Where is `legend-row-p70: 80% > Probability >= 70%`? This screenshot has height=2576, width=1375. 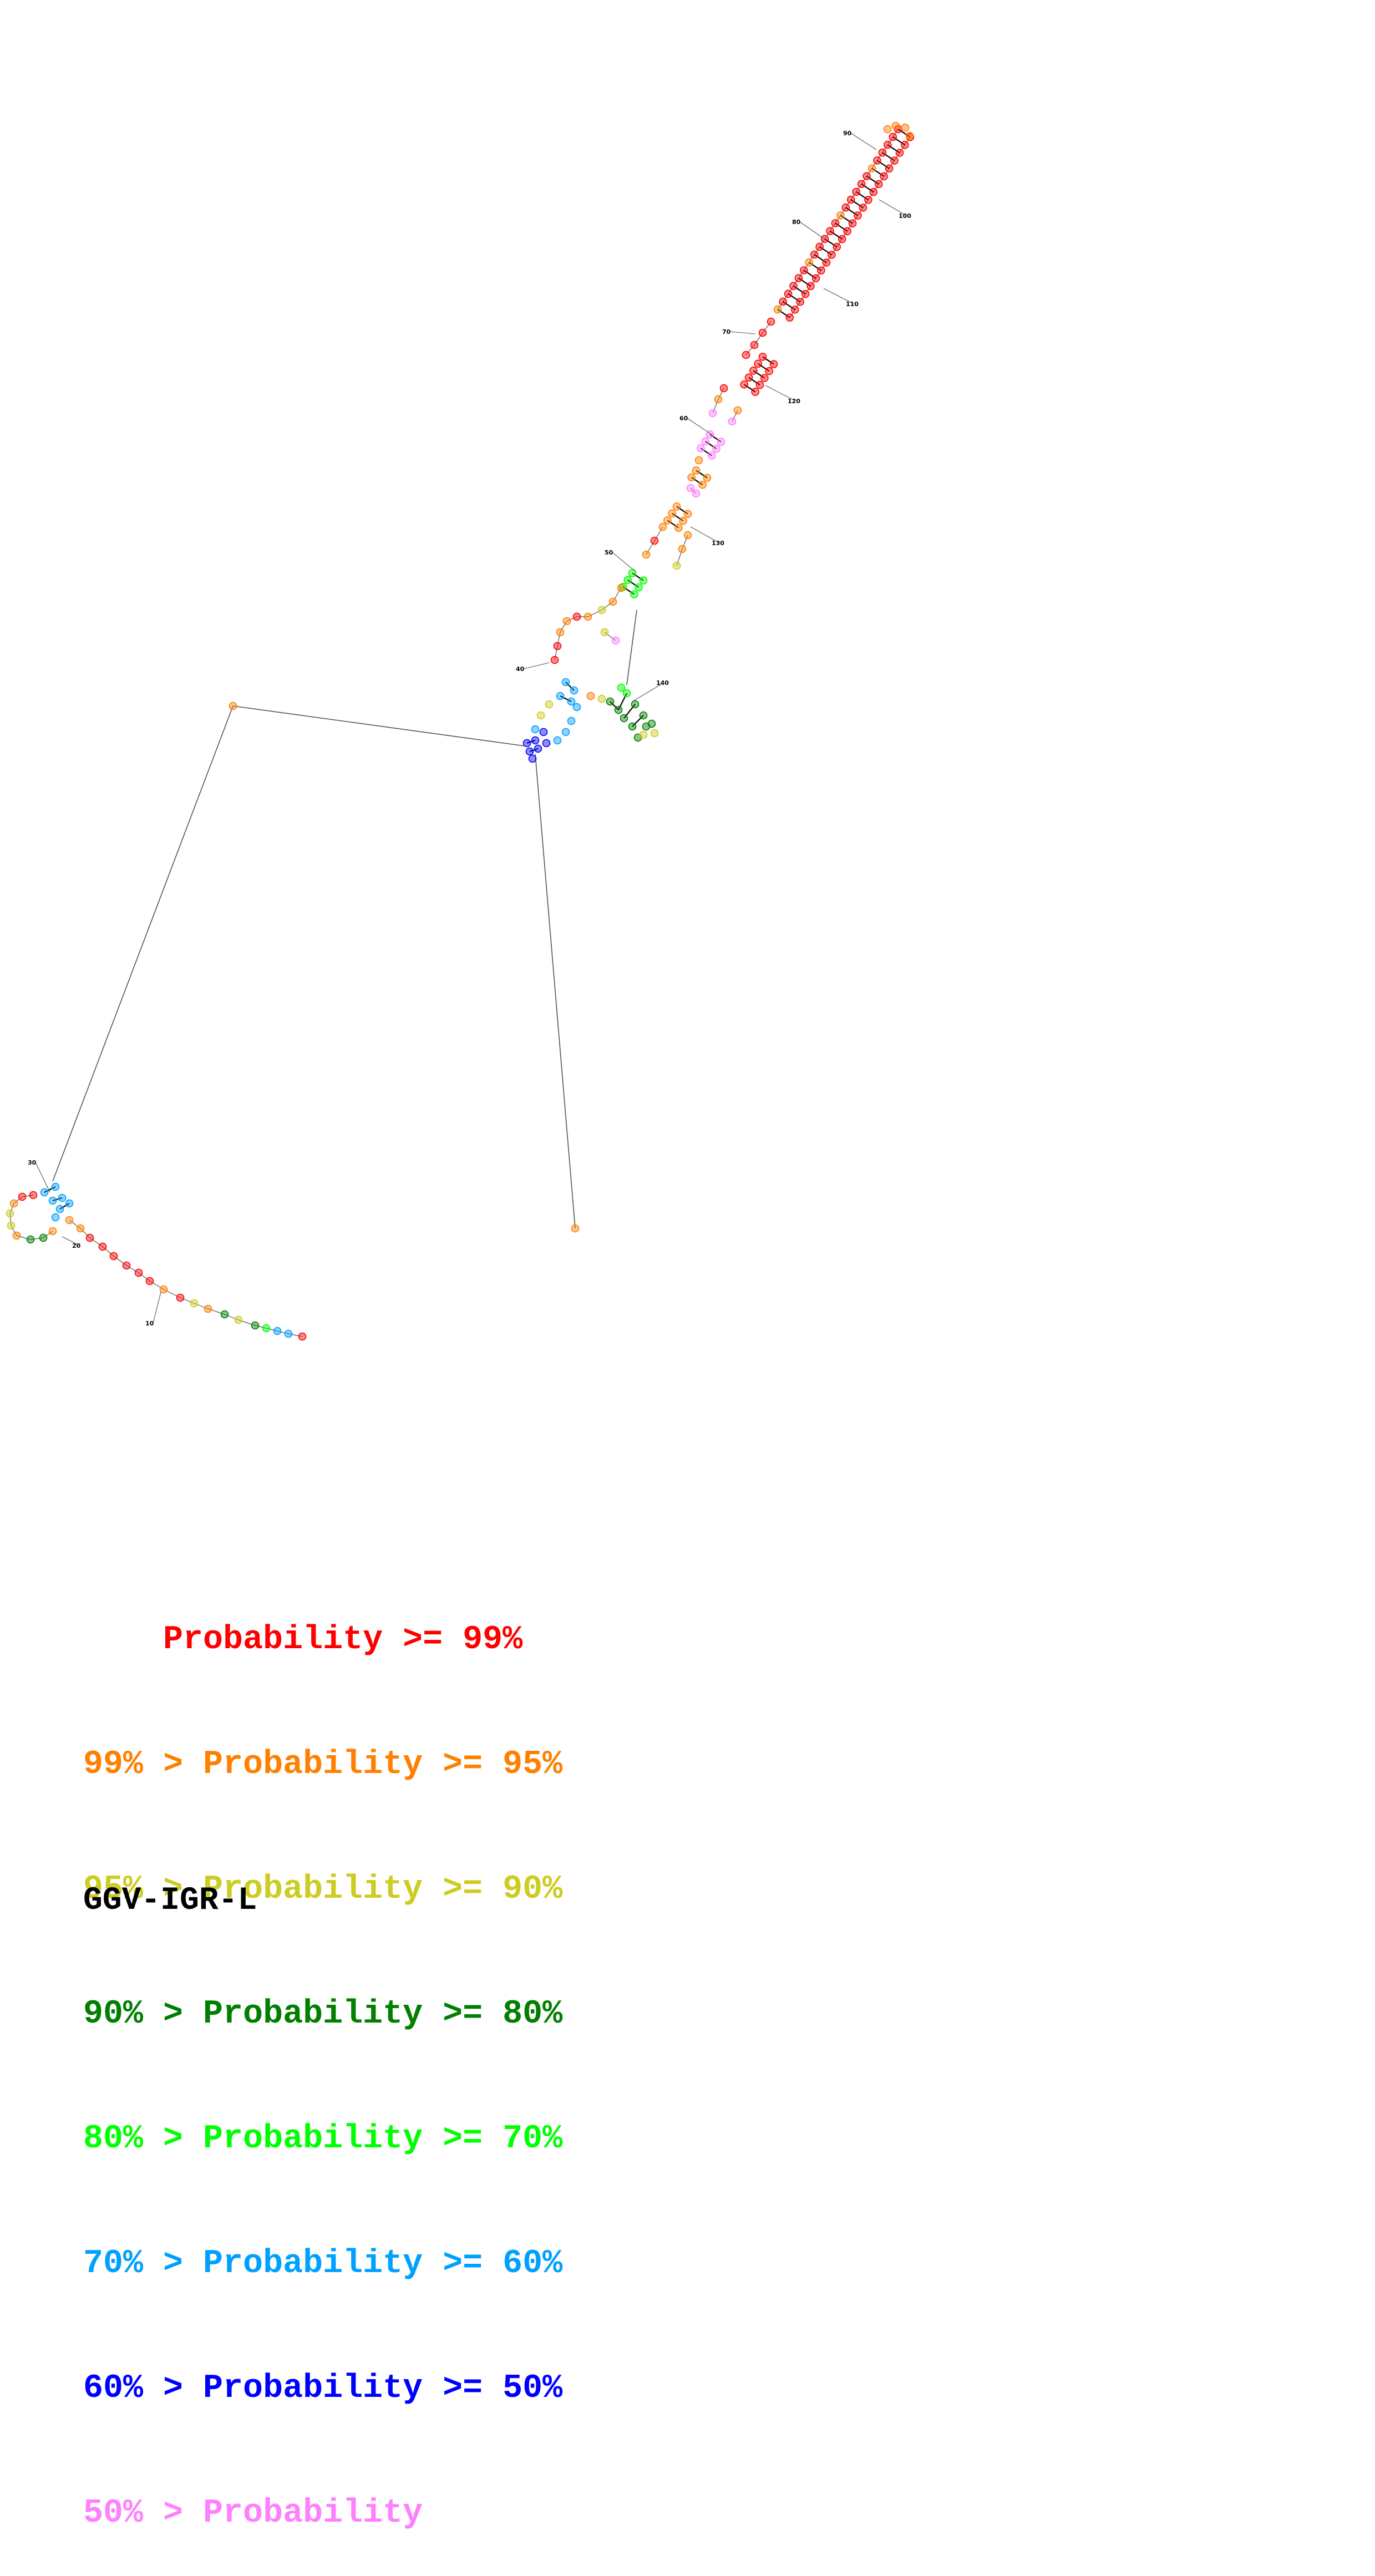 legend-row-p70: 80% > Probability >= 70% is located at coordinates (323, 2139).